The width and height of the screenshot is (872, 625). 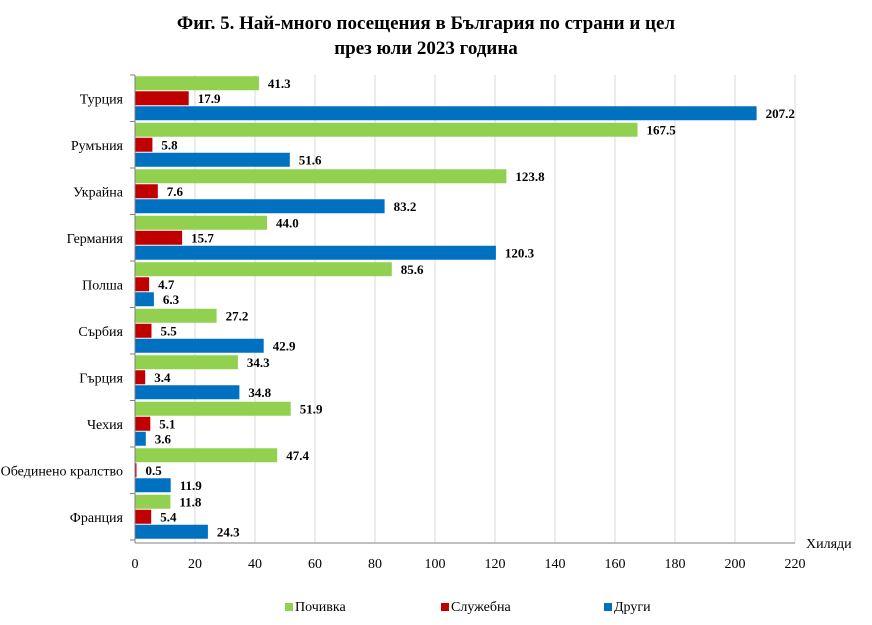 What do you see at coordinates (98, 192) in the screenshot?
I see `category-label: Украйна` at bounding box center [98, 192].